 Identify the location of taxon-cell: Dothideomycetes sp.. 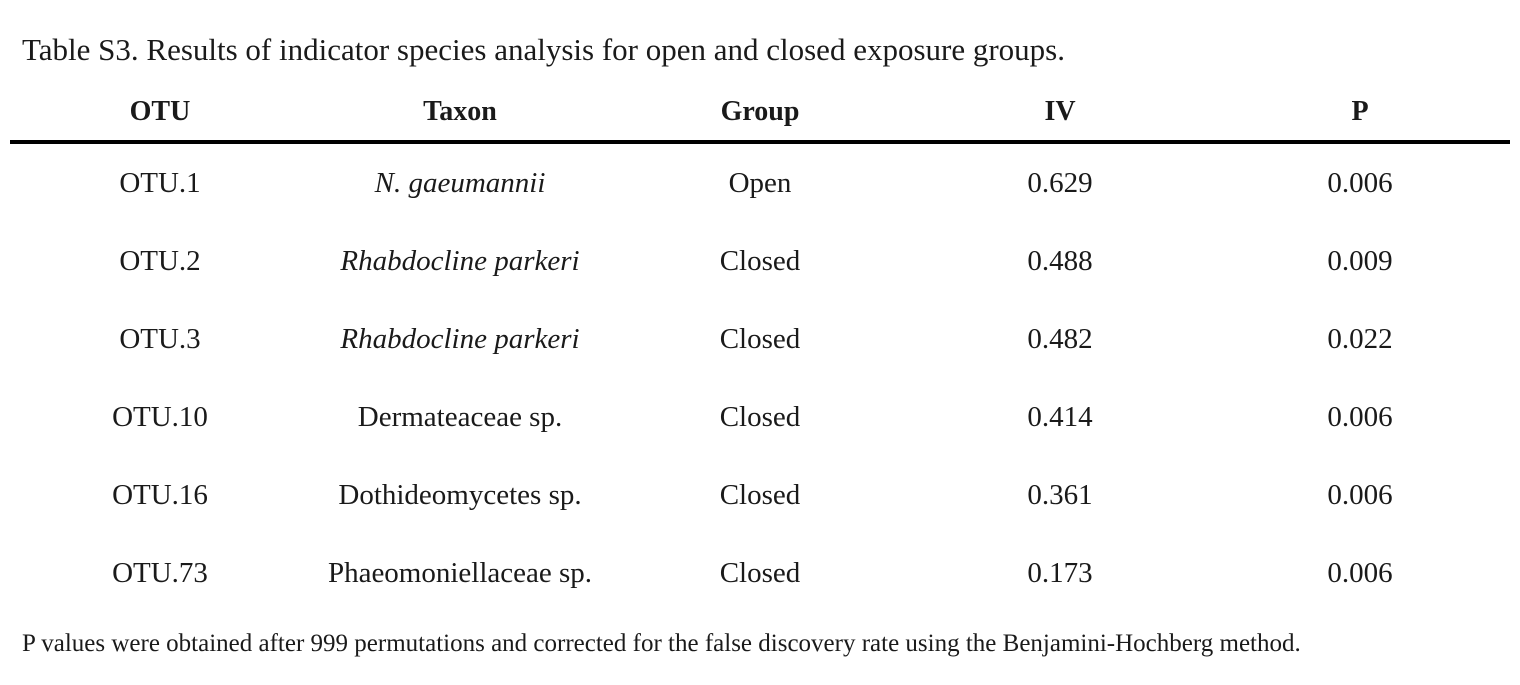
(460, 495).